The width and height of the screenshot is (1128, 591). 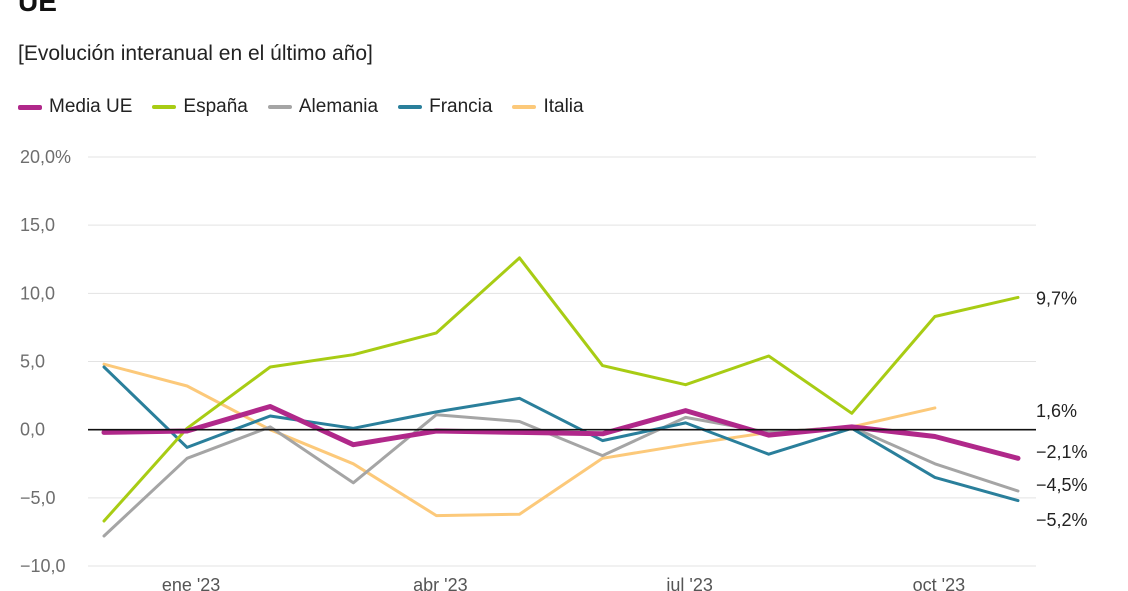 I want to click on series-line-media-ue, so click(x=561, y=432).